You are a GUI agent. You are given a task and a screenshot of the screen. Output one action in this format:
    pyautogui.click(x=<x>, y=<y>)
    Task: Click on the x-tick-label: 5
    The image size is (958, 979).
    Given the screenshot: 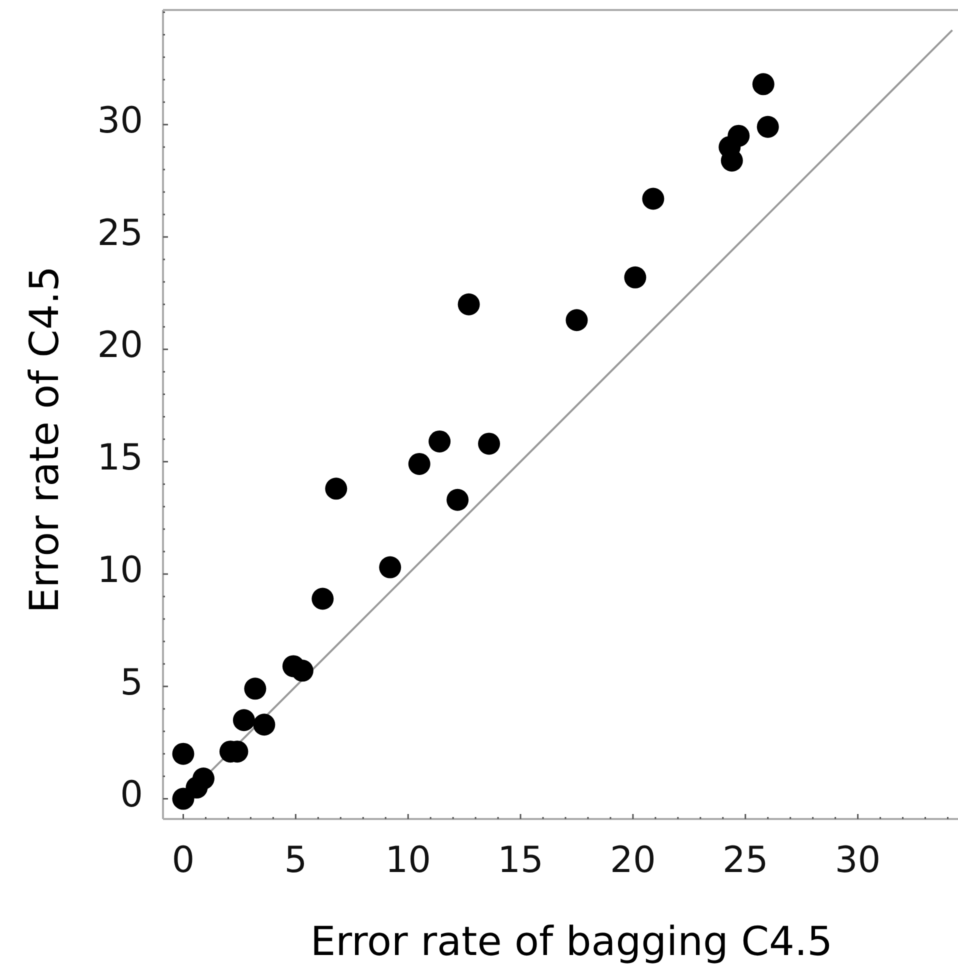 What is the action you would take?
    pyautogui.click(x=296, y=860)
    